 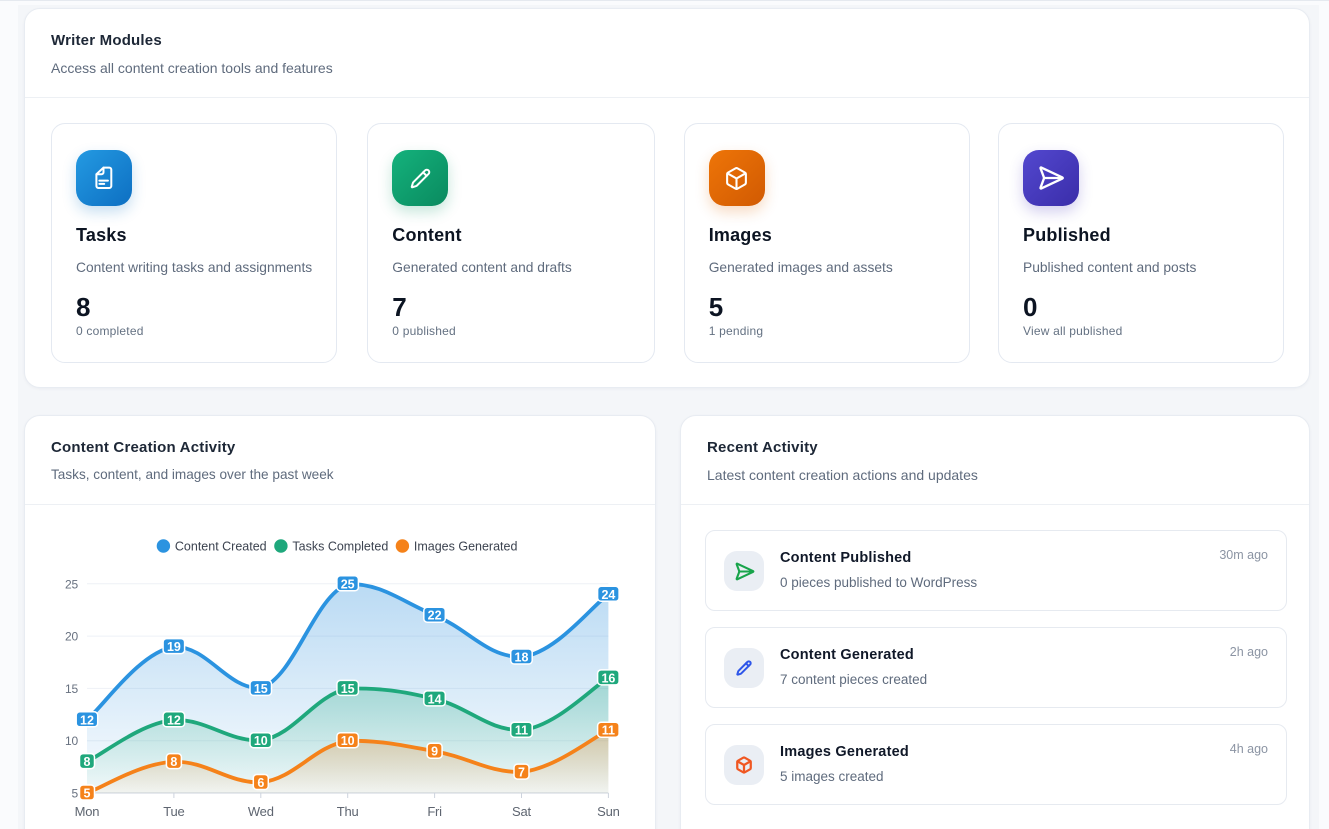 I want to click on svg-text: Fri, so click(x=434, y=811).